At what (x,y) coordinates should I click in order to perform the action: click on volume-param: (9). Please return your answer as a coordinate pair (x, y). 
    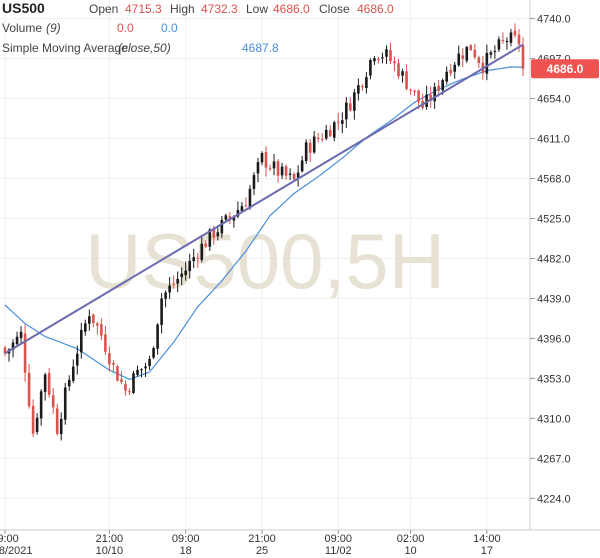
    Looking at the image, I should click on (53, 28).